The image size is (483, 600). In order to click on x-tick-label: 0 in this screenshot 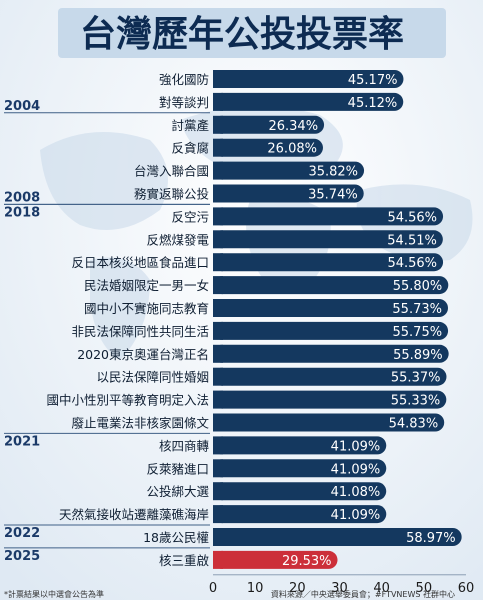, I will do `click(213, 588)`.